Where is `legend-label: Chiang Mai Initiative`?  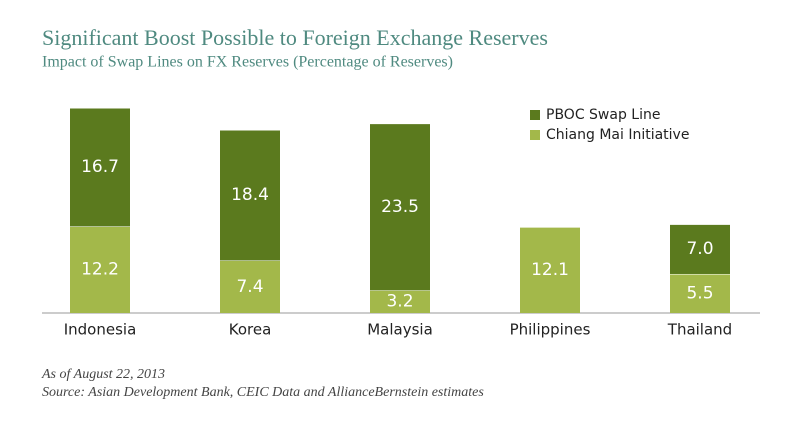 legend-label: Chiang Mai Initiative is located at coordinates (617, 135).